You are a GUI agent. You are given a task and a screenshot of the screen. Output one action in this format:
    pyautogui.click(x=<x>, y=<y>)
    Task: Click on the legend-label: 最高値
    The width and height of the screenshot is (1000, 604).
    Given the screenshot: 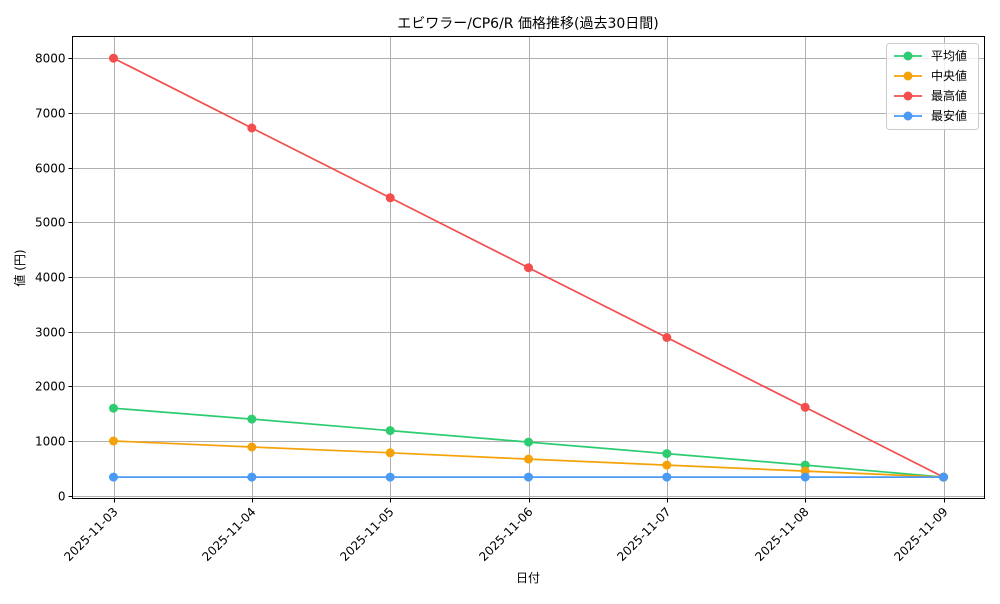 What is the action you would take?
    pyautogui.click(x=949, y=95)
    